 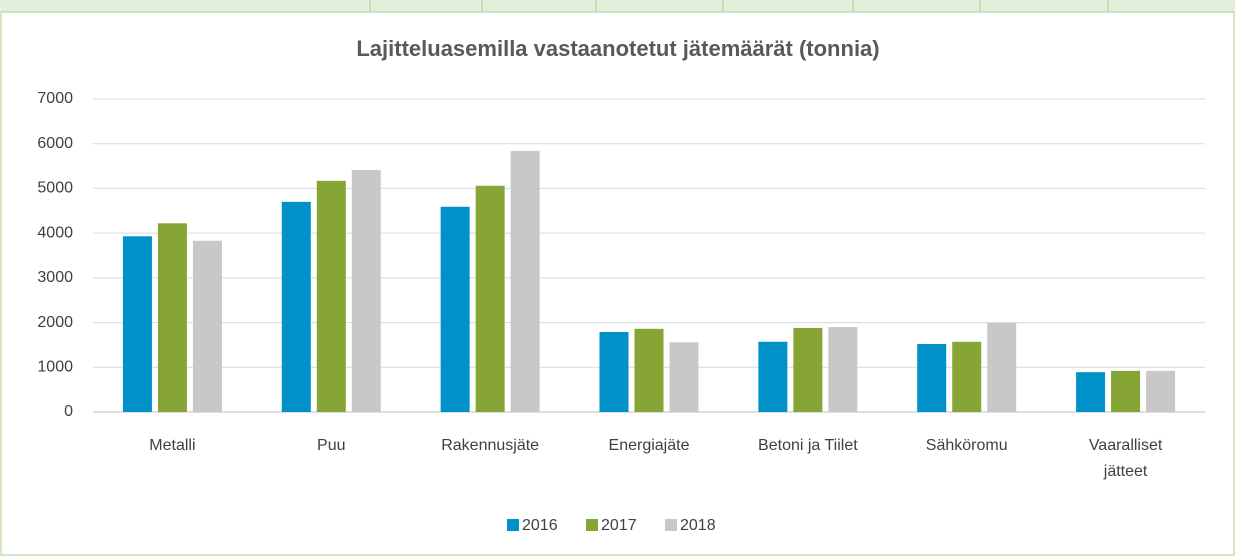 I want to click on x-tick-label: Sähköromu, so click(x=967, y=445).